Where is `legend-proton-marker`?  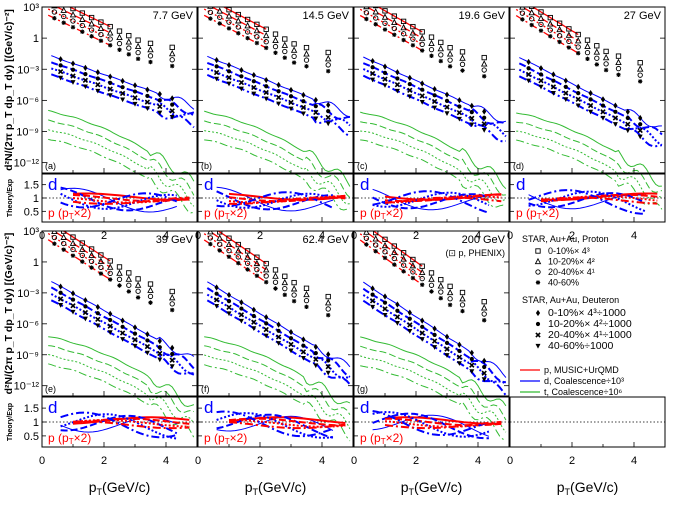
legend-proton-marker is located at coordinates (538, 282).